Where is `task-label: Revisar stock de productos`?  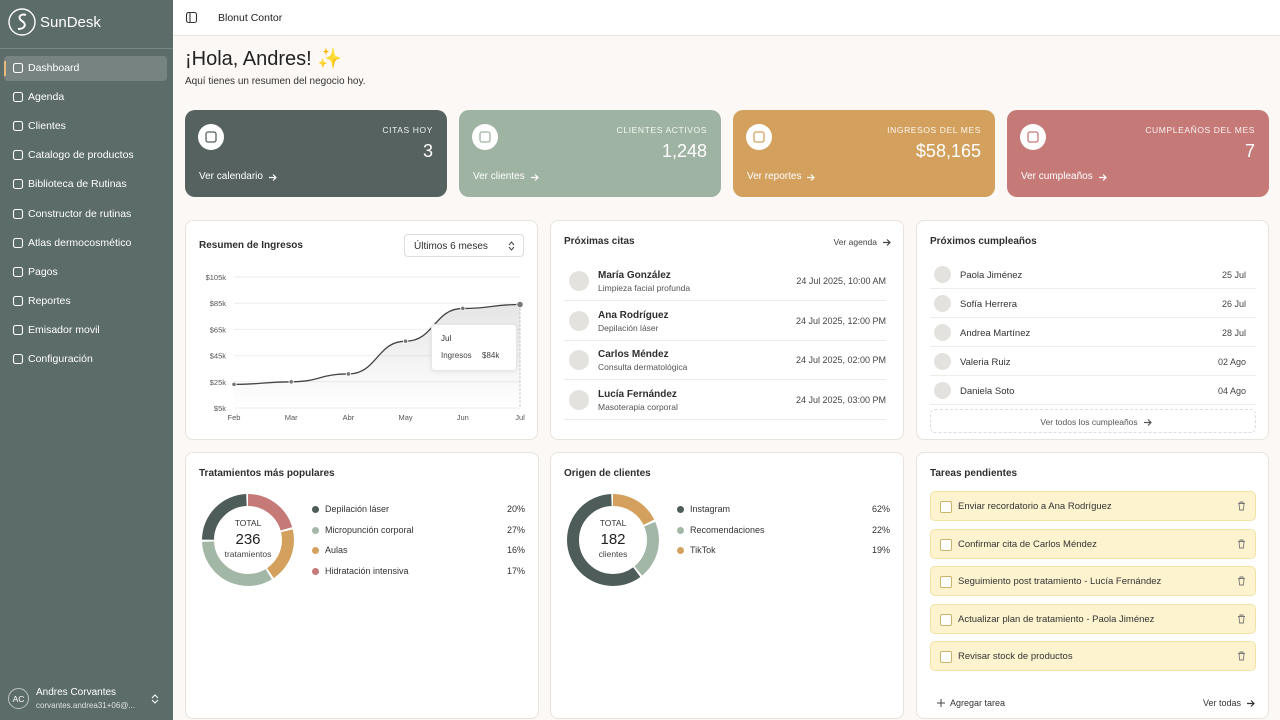 task-label: Revisar stock de productos is located at coordinates (1015, 656).